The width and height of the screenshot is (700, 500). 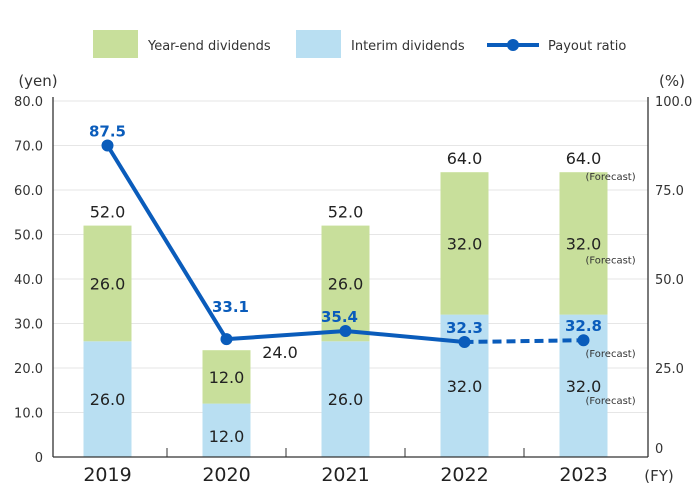 I want to click on payout-point-2020, so click(x=226, y=339).